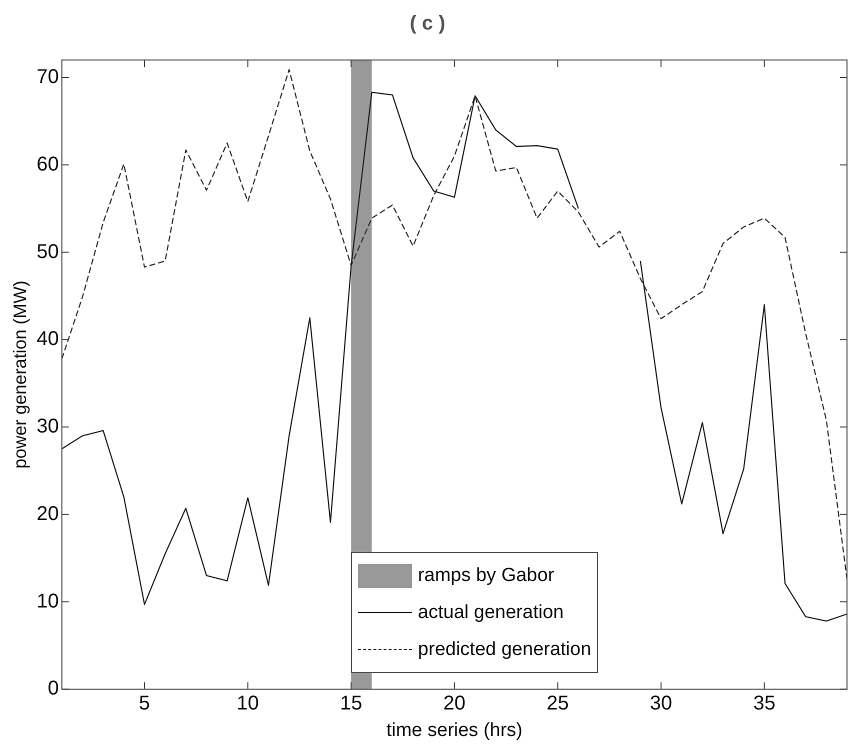 The height and width of the screenshot is (752, 850). What do you see at coordinates (47, 513) in the screenshot?
I see `y-tick-label: 20` at bounding box center [47, 513].